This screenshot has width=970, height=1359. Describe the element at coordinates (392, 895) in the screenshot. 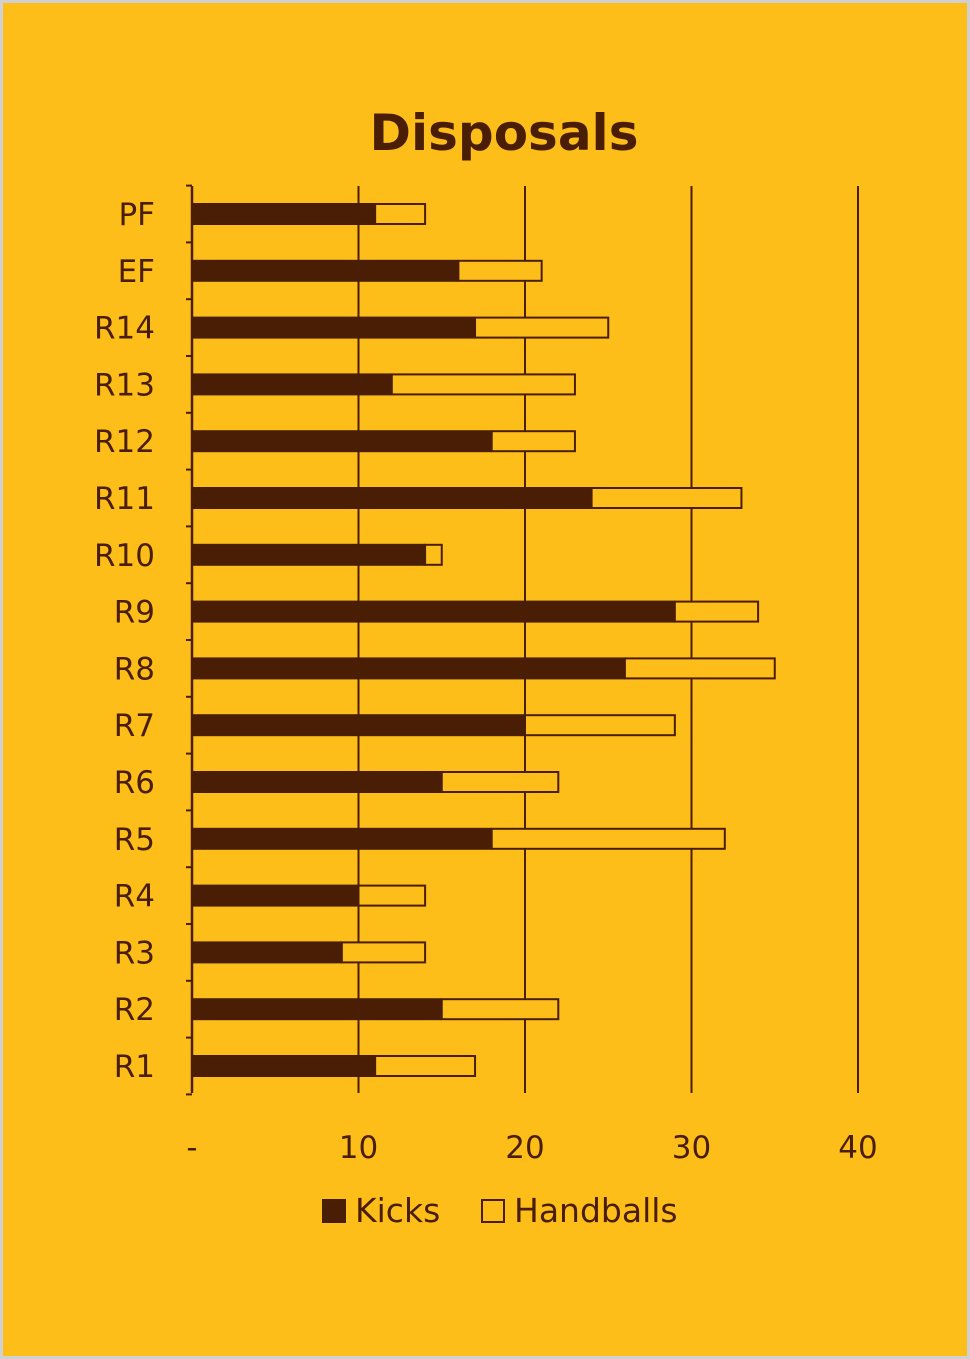

I see `bar-handballs-r4` at that location.